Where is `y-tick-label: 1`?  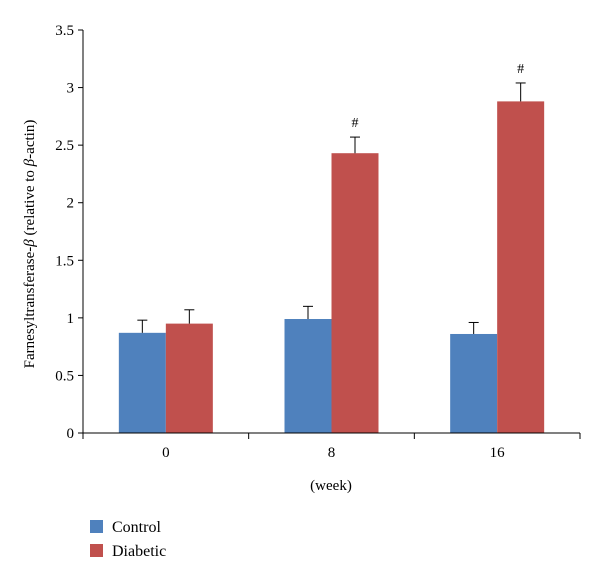
y-tick-label: 1 is located at coordinates (71, 319).